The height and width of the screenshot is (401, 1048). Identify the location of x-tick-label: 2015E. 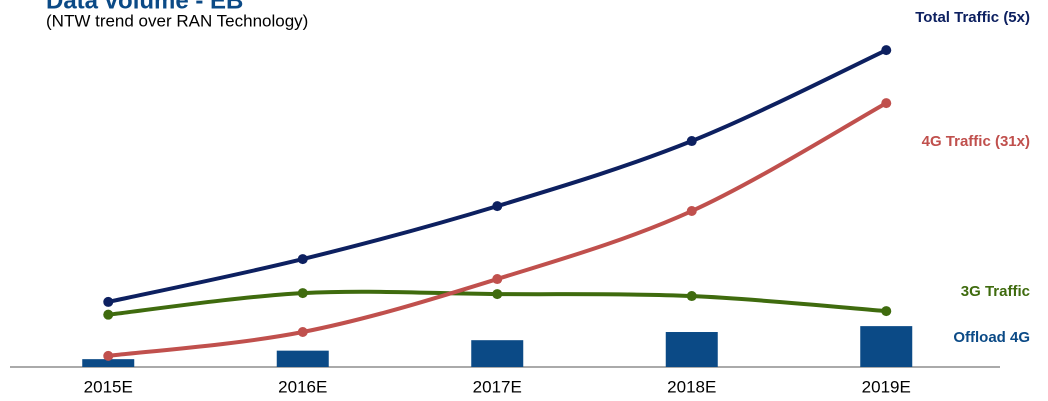
(108, 386).